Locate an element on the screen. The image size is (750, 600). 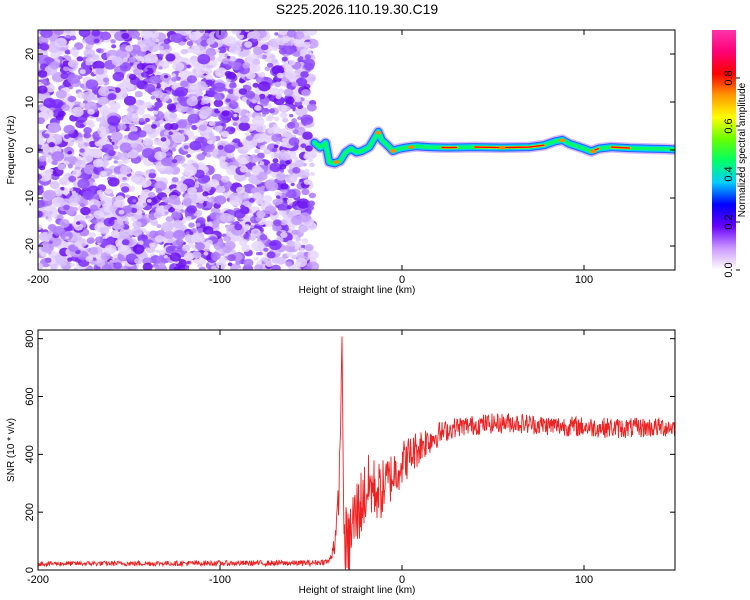
colorbar-tick-label: 0.4 is located at coordinates (729, 173).